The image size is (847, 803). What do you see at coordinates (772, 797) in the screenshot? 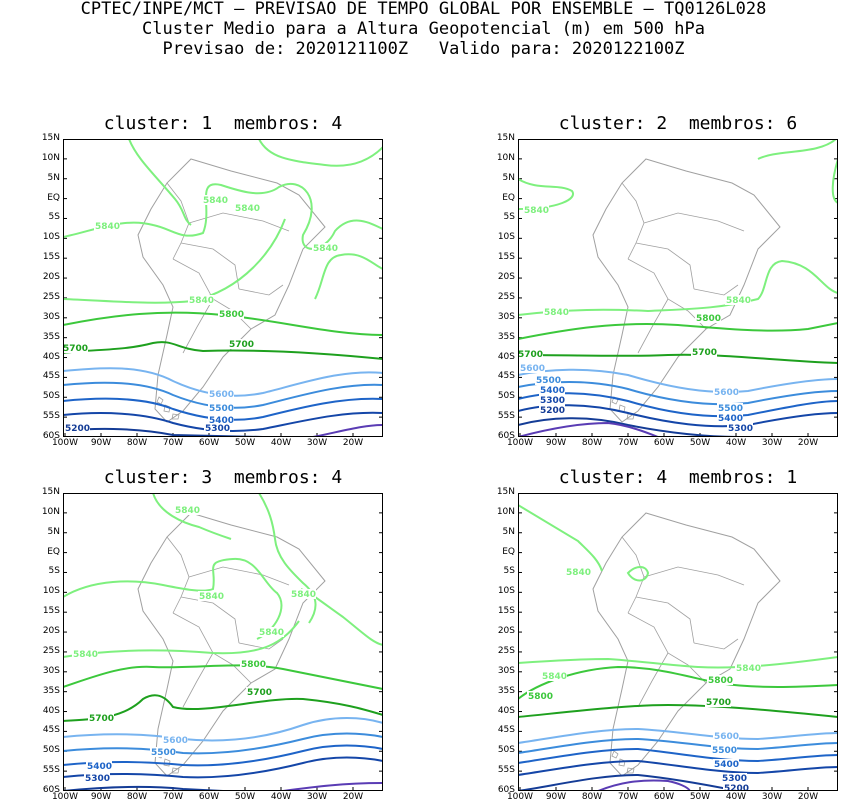
I see `longitude-label: 30W` at bounding box center [772, 797].